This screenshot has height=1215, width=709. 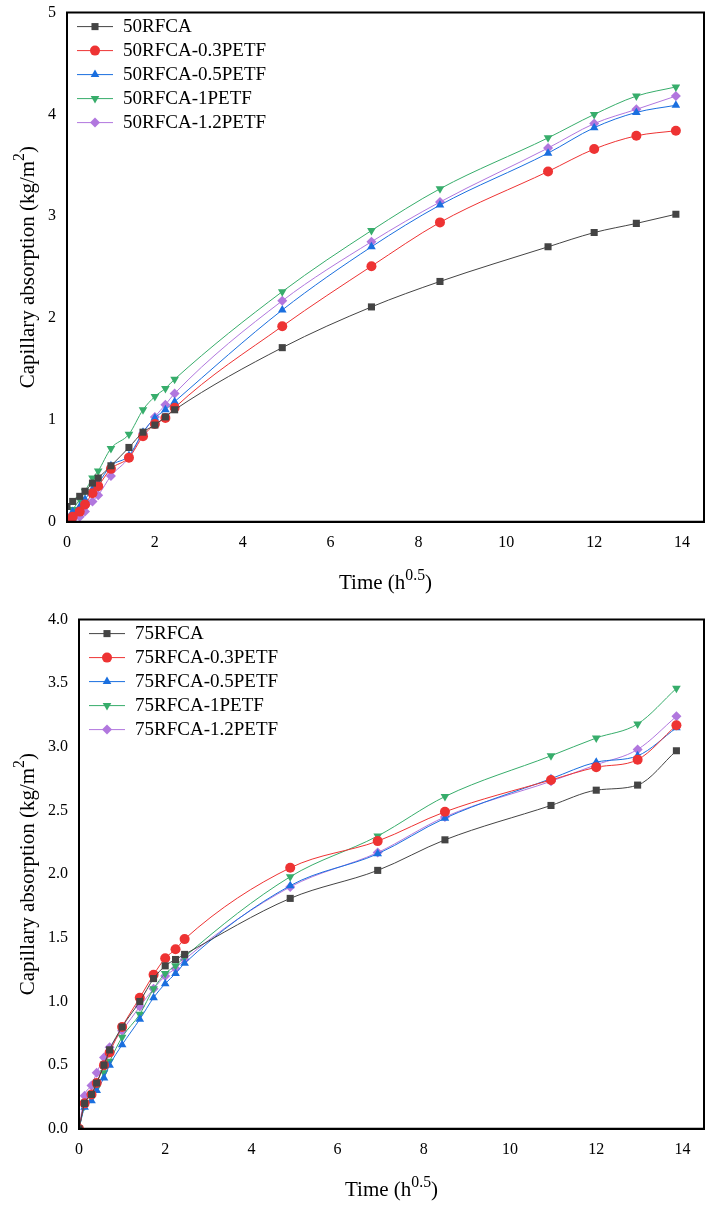 I want to click on legend-label: 75RFCA-1PETF, so click(x=199, y=704).